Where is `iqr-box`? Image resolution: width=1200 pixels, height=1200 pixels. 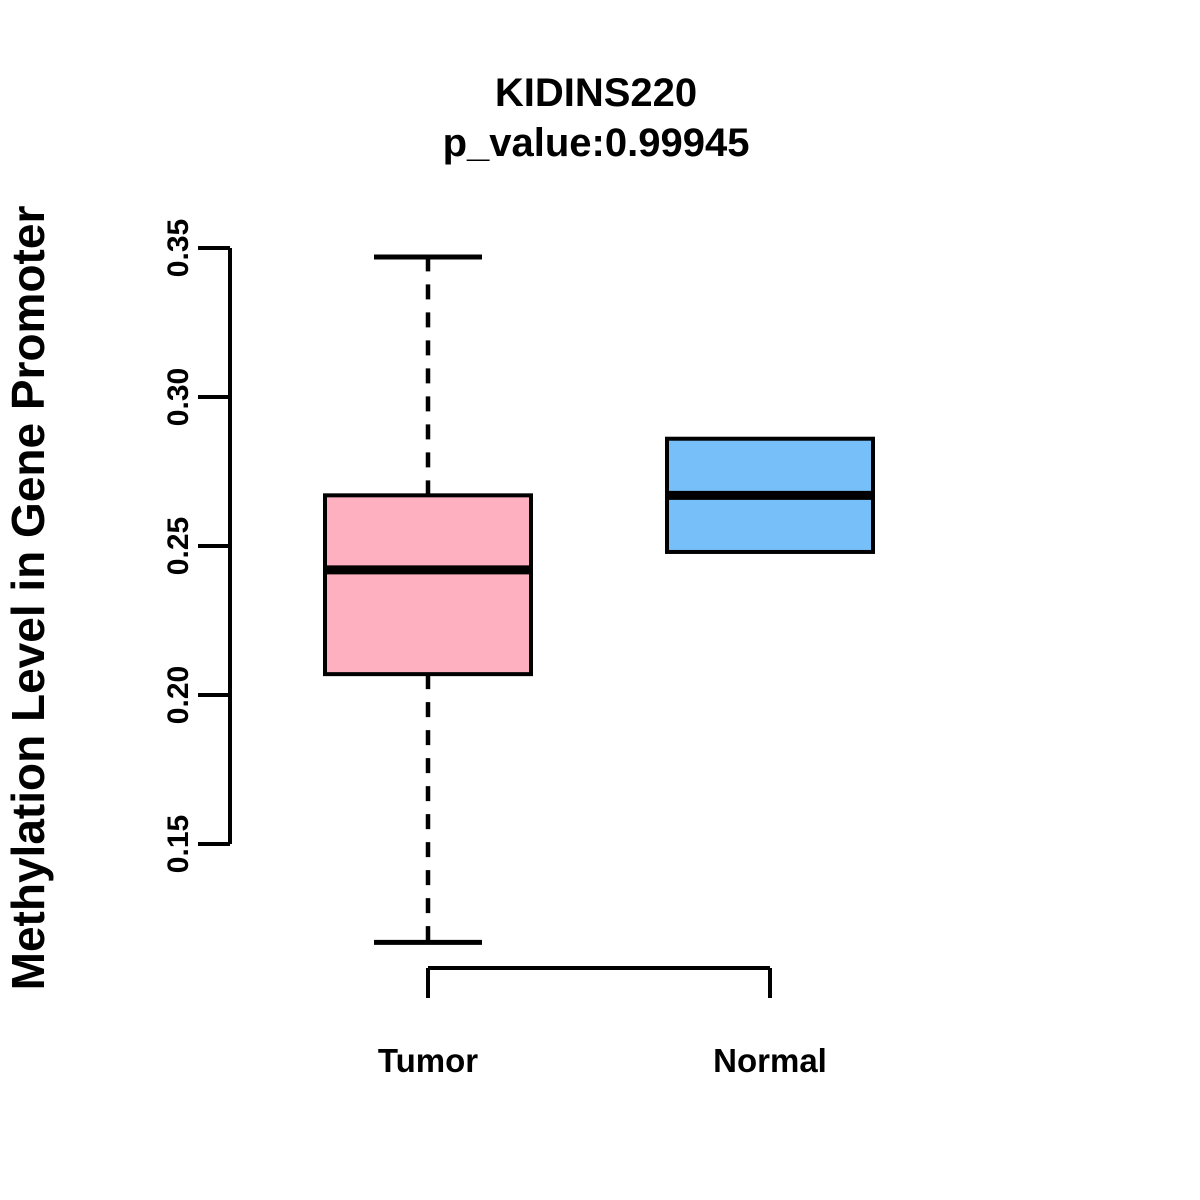 iqr-box is located at coordinates (428, 585).